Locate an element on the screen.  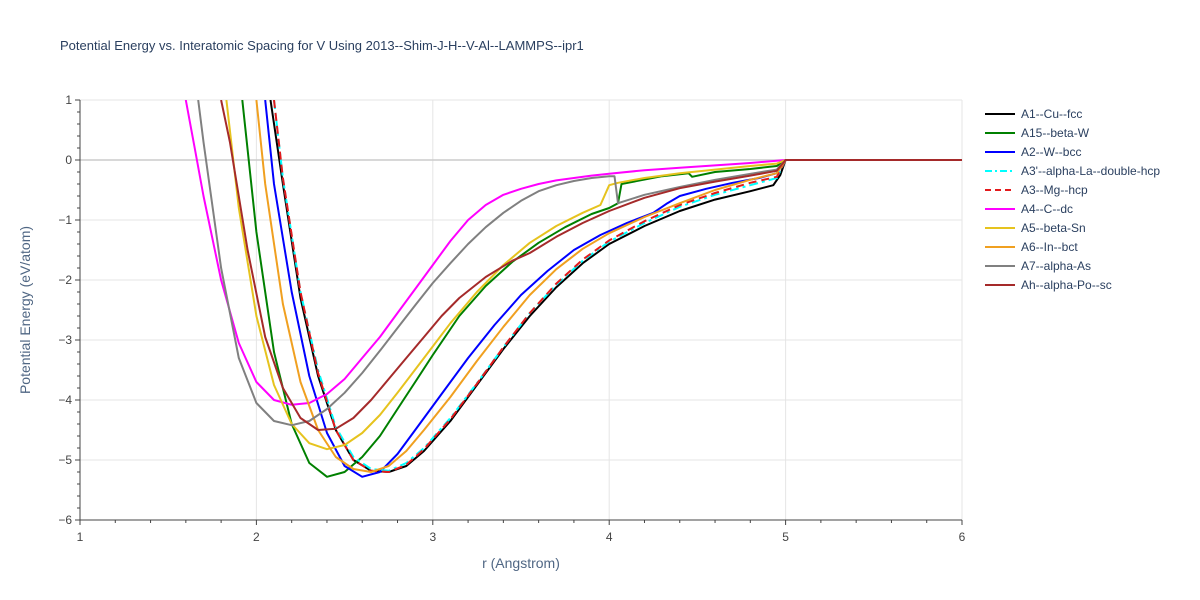
x-tick-label: 2 is located at coordinates (256, 537).